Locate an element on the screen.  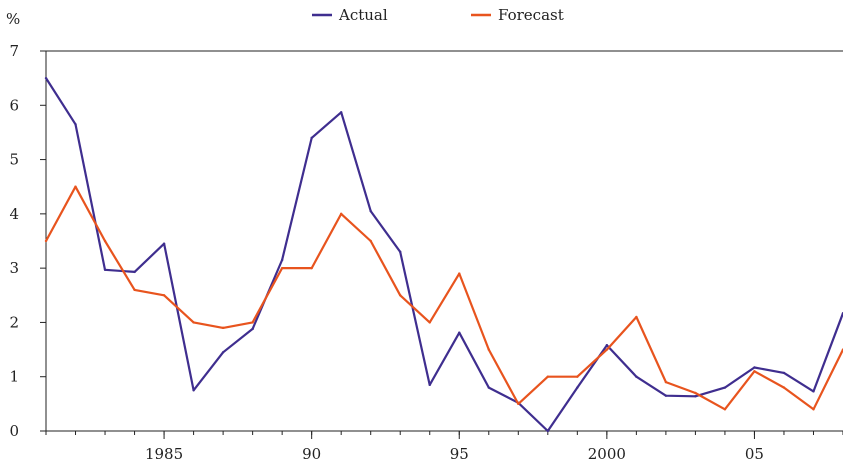
y-tick-label: 3 is located at coordinates (14, 268).